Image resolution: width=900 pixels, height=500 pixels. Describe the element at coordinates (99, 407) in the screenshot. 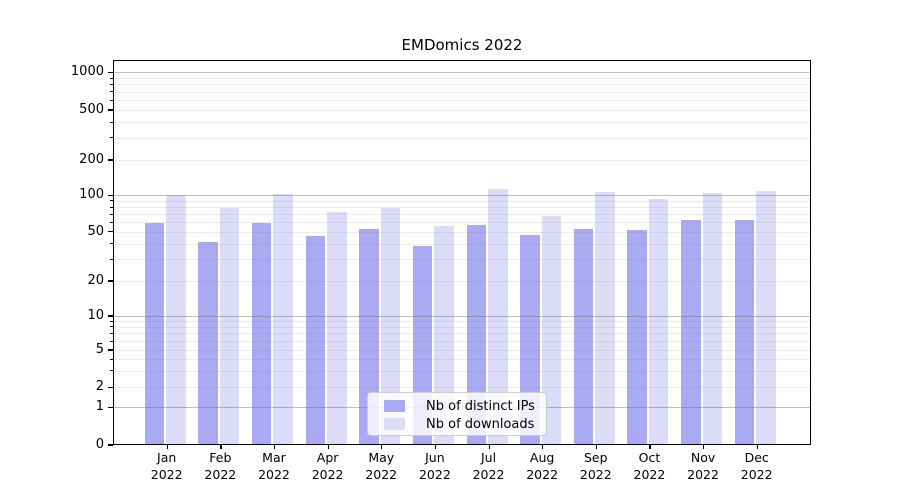

I see `y-tick-label: 1` at that location.